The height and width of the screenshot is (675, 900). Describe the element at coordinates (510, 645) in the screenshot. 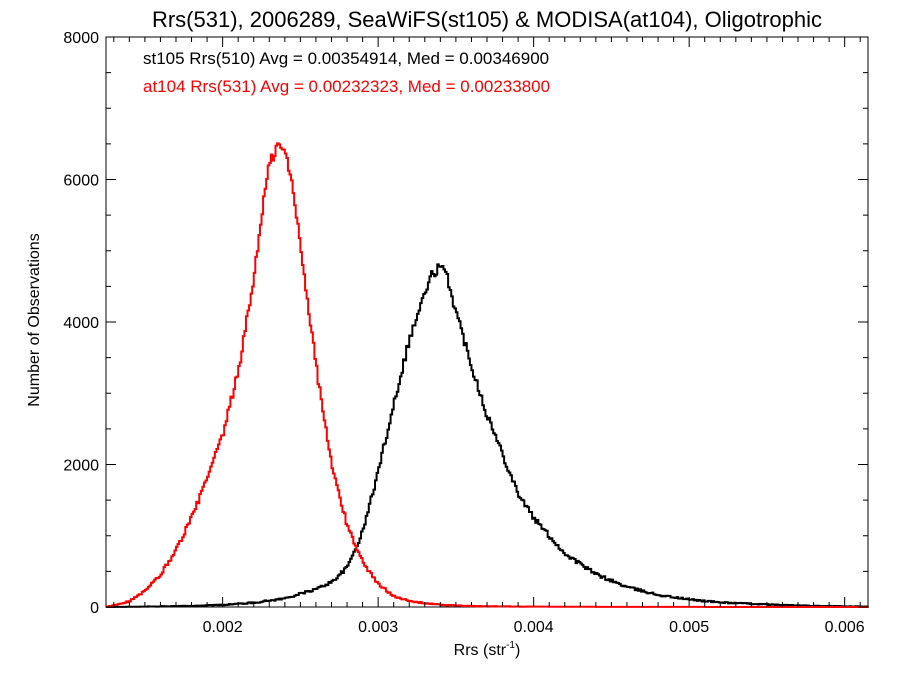

I see `x-axis-label-sup: -1` at that location.